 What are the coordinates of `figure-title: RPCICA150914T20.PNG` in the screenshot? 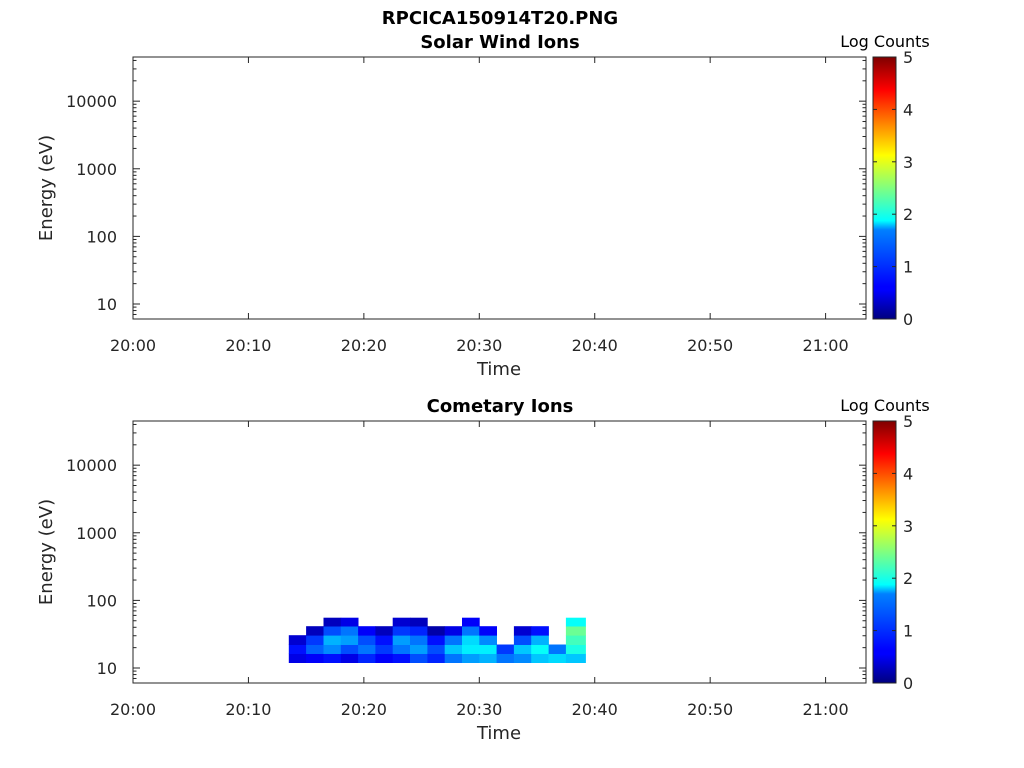 It's located at (500, 18).